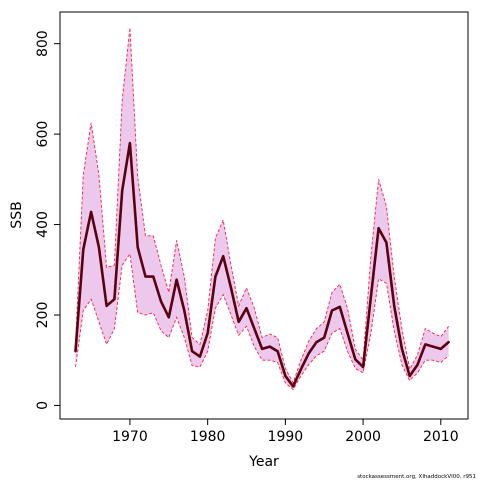  What do you see at coordinates (43, 405) in the screenshot?
I see `y-tick-label: 0` at bounding box center [43, 405].